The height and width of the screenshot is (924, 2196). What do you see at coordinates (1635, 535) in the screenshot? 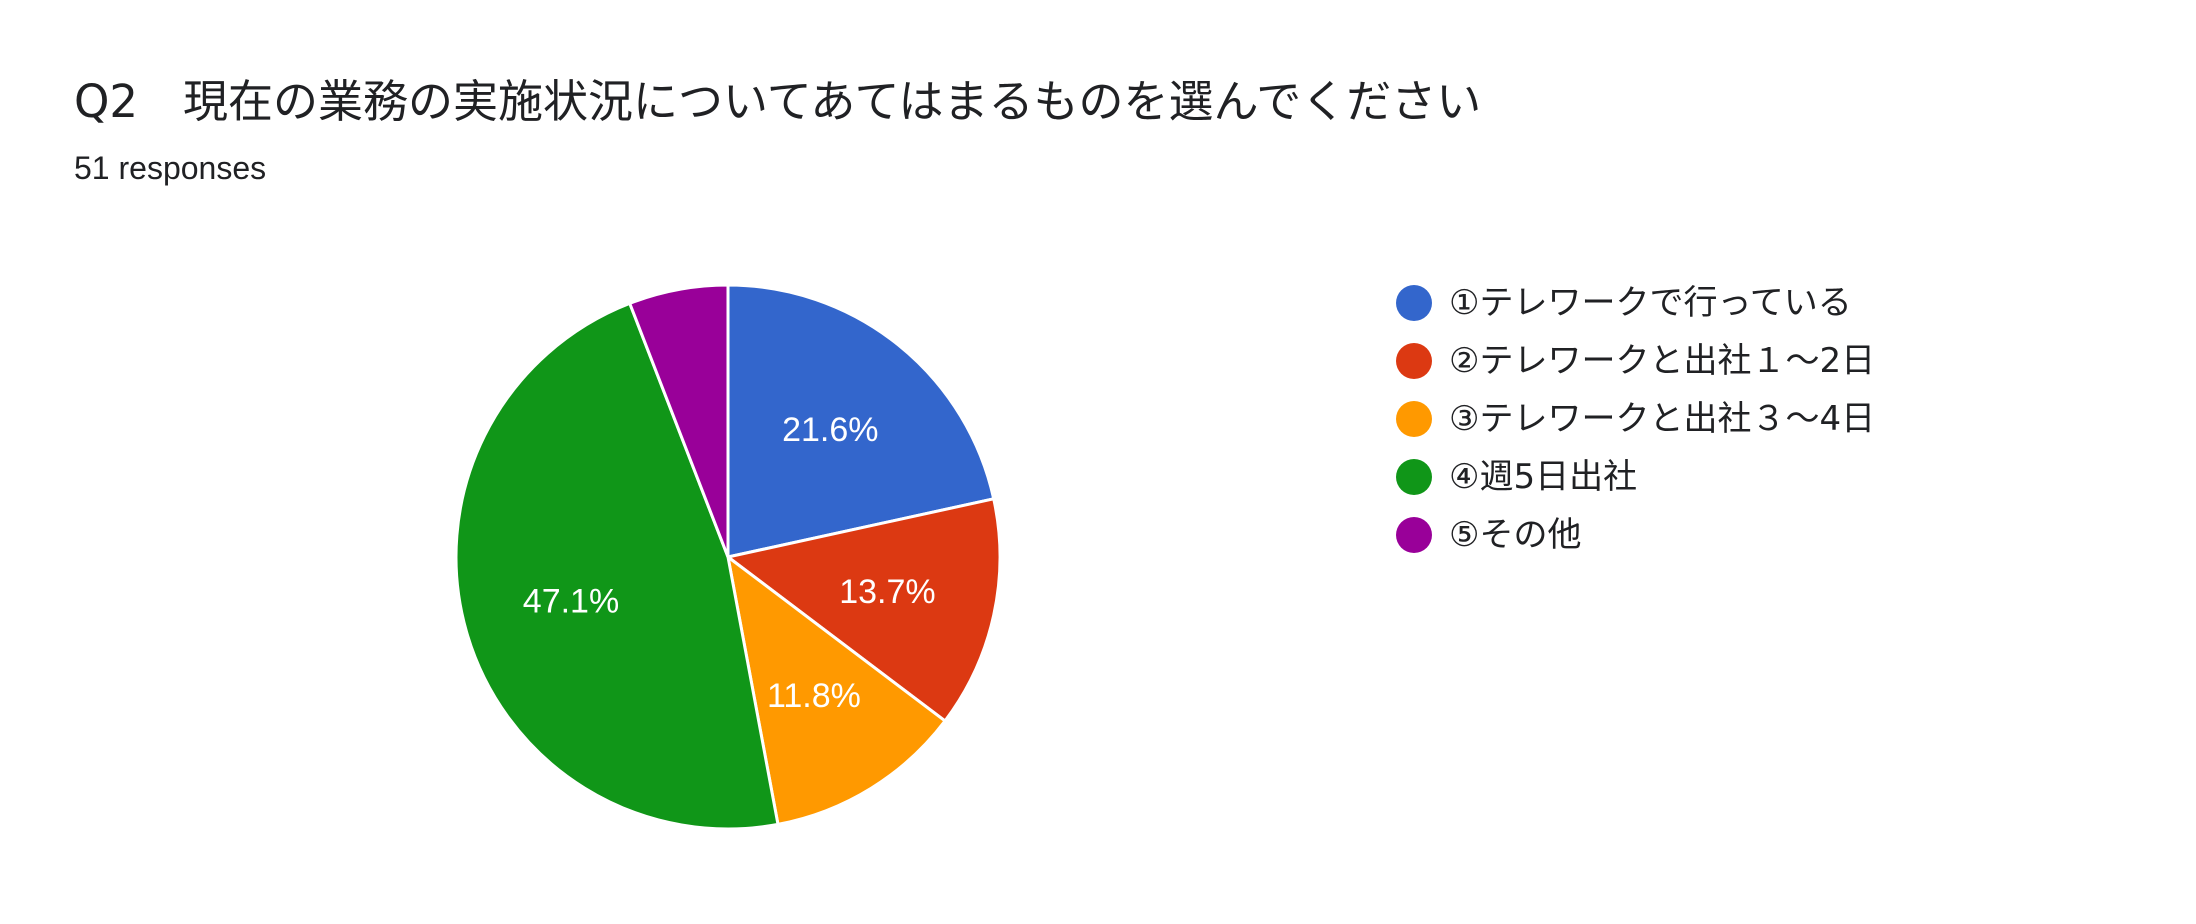
I see `legend-item: ⑤その他` at bounding box center [1635, 535].